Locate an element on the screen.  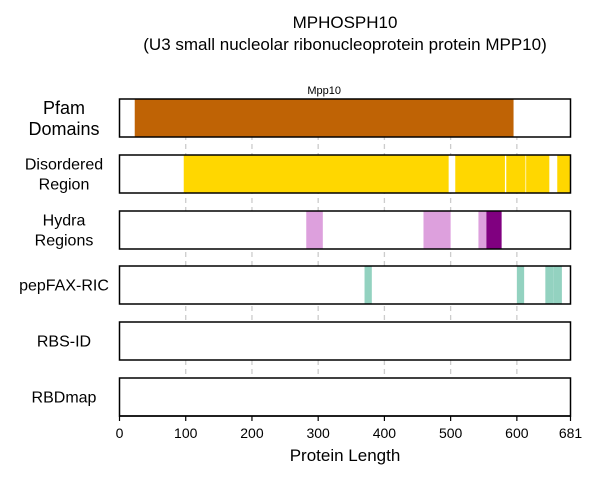
x-tick-label-3: 300 is located at coordinates (318, 433).